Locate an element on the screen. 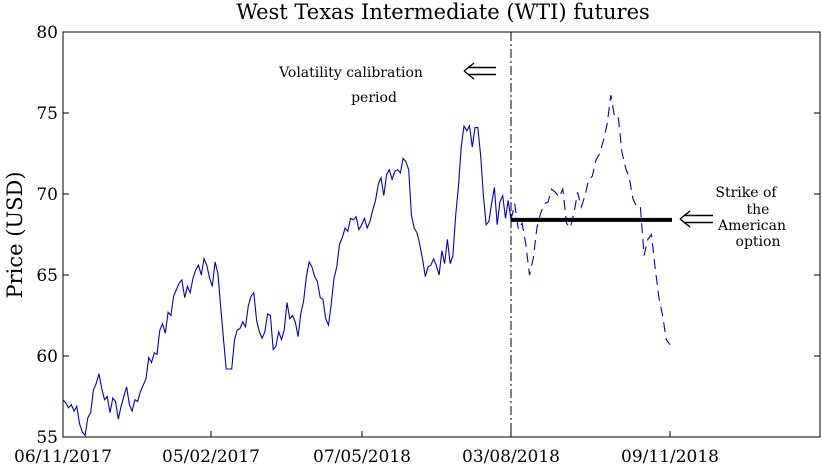 This screenshot has height=470, width=822. calibration-annotation-line1: Volatility calibration is located at coordinates (350, 73).